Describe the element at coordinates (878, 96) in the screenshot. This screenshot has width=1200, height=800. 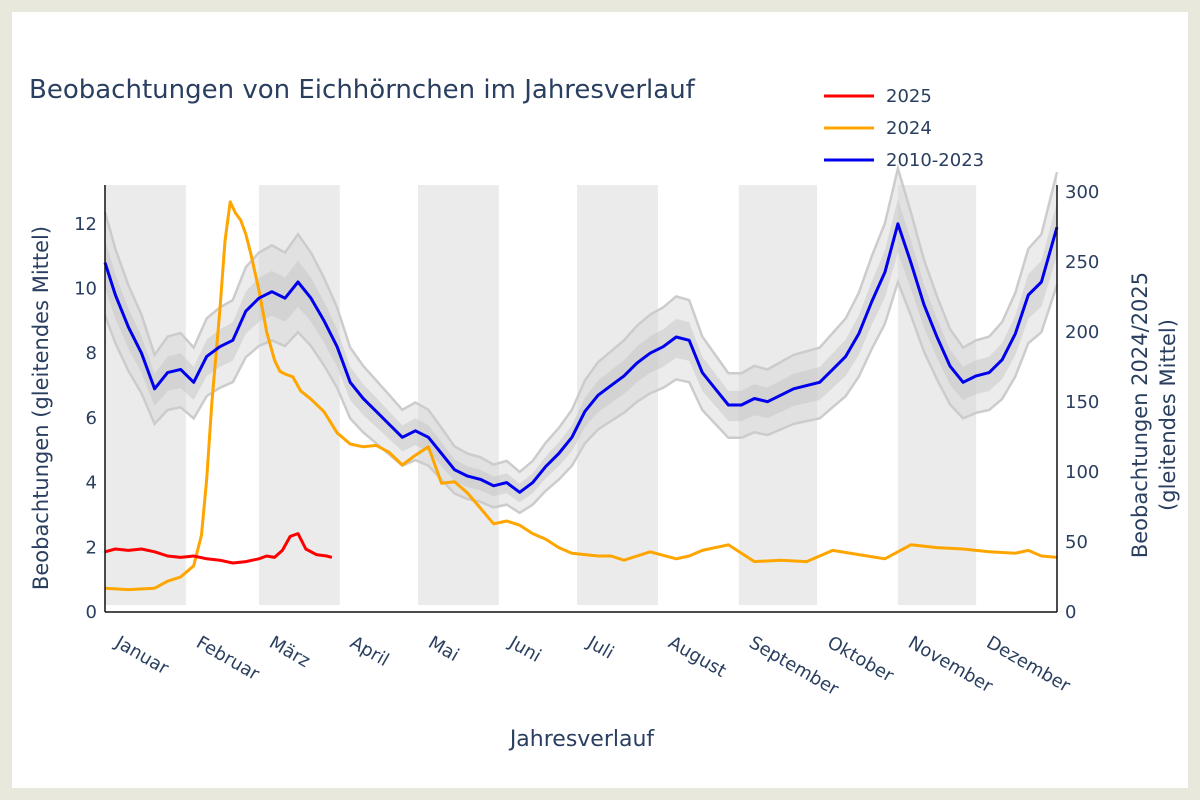
I see `legend-item-2025: 2025` at that location.